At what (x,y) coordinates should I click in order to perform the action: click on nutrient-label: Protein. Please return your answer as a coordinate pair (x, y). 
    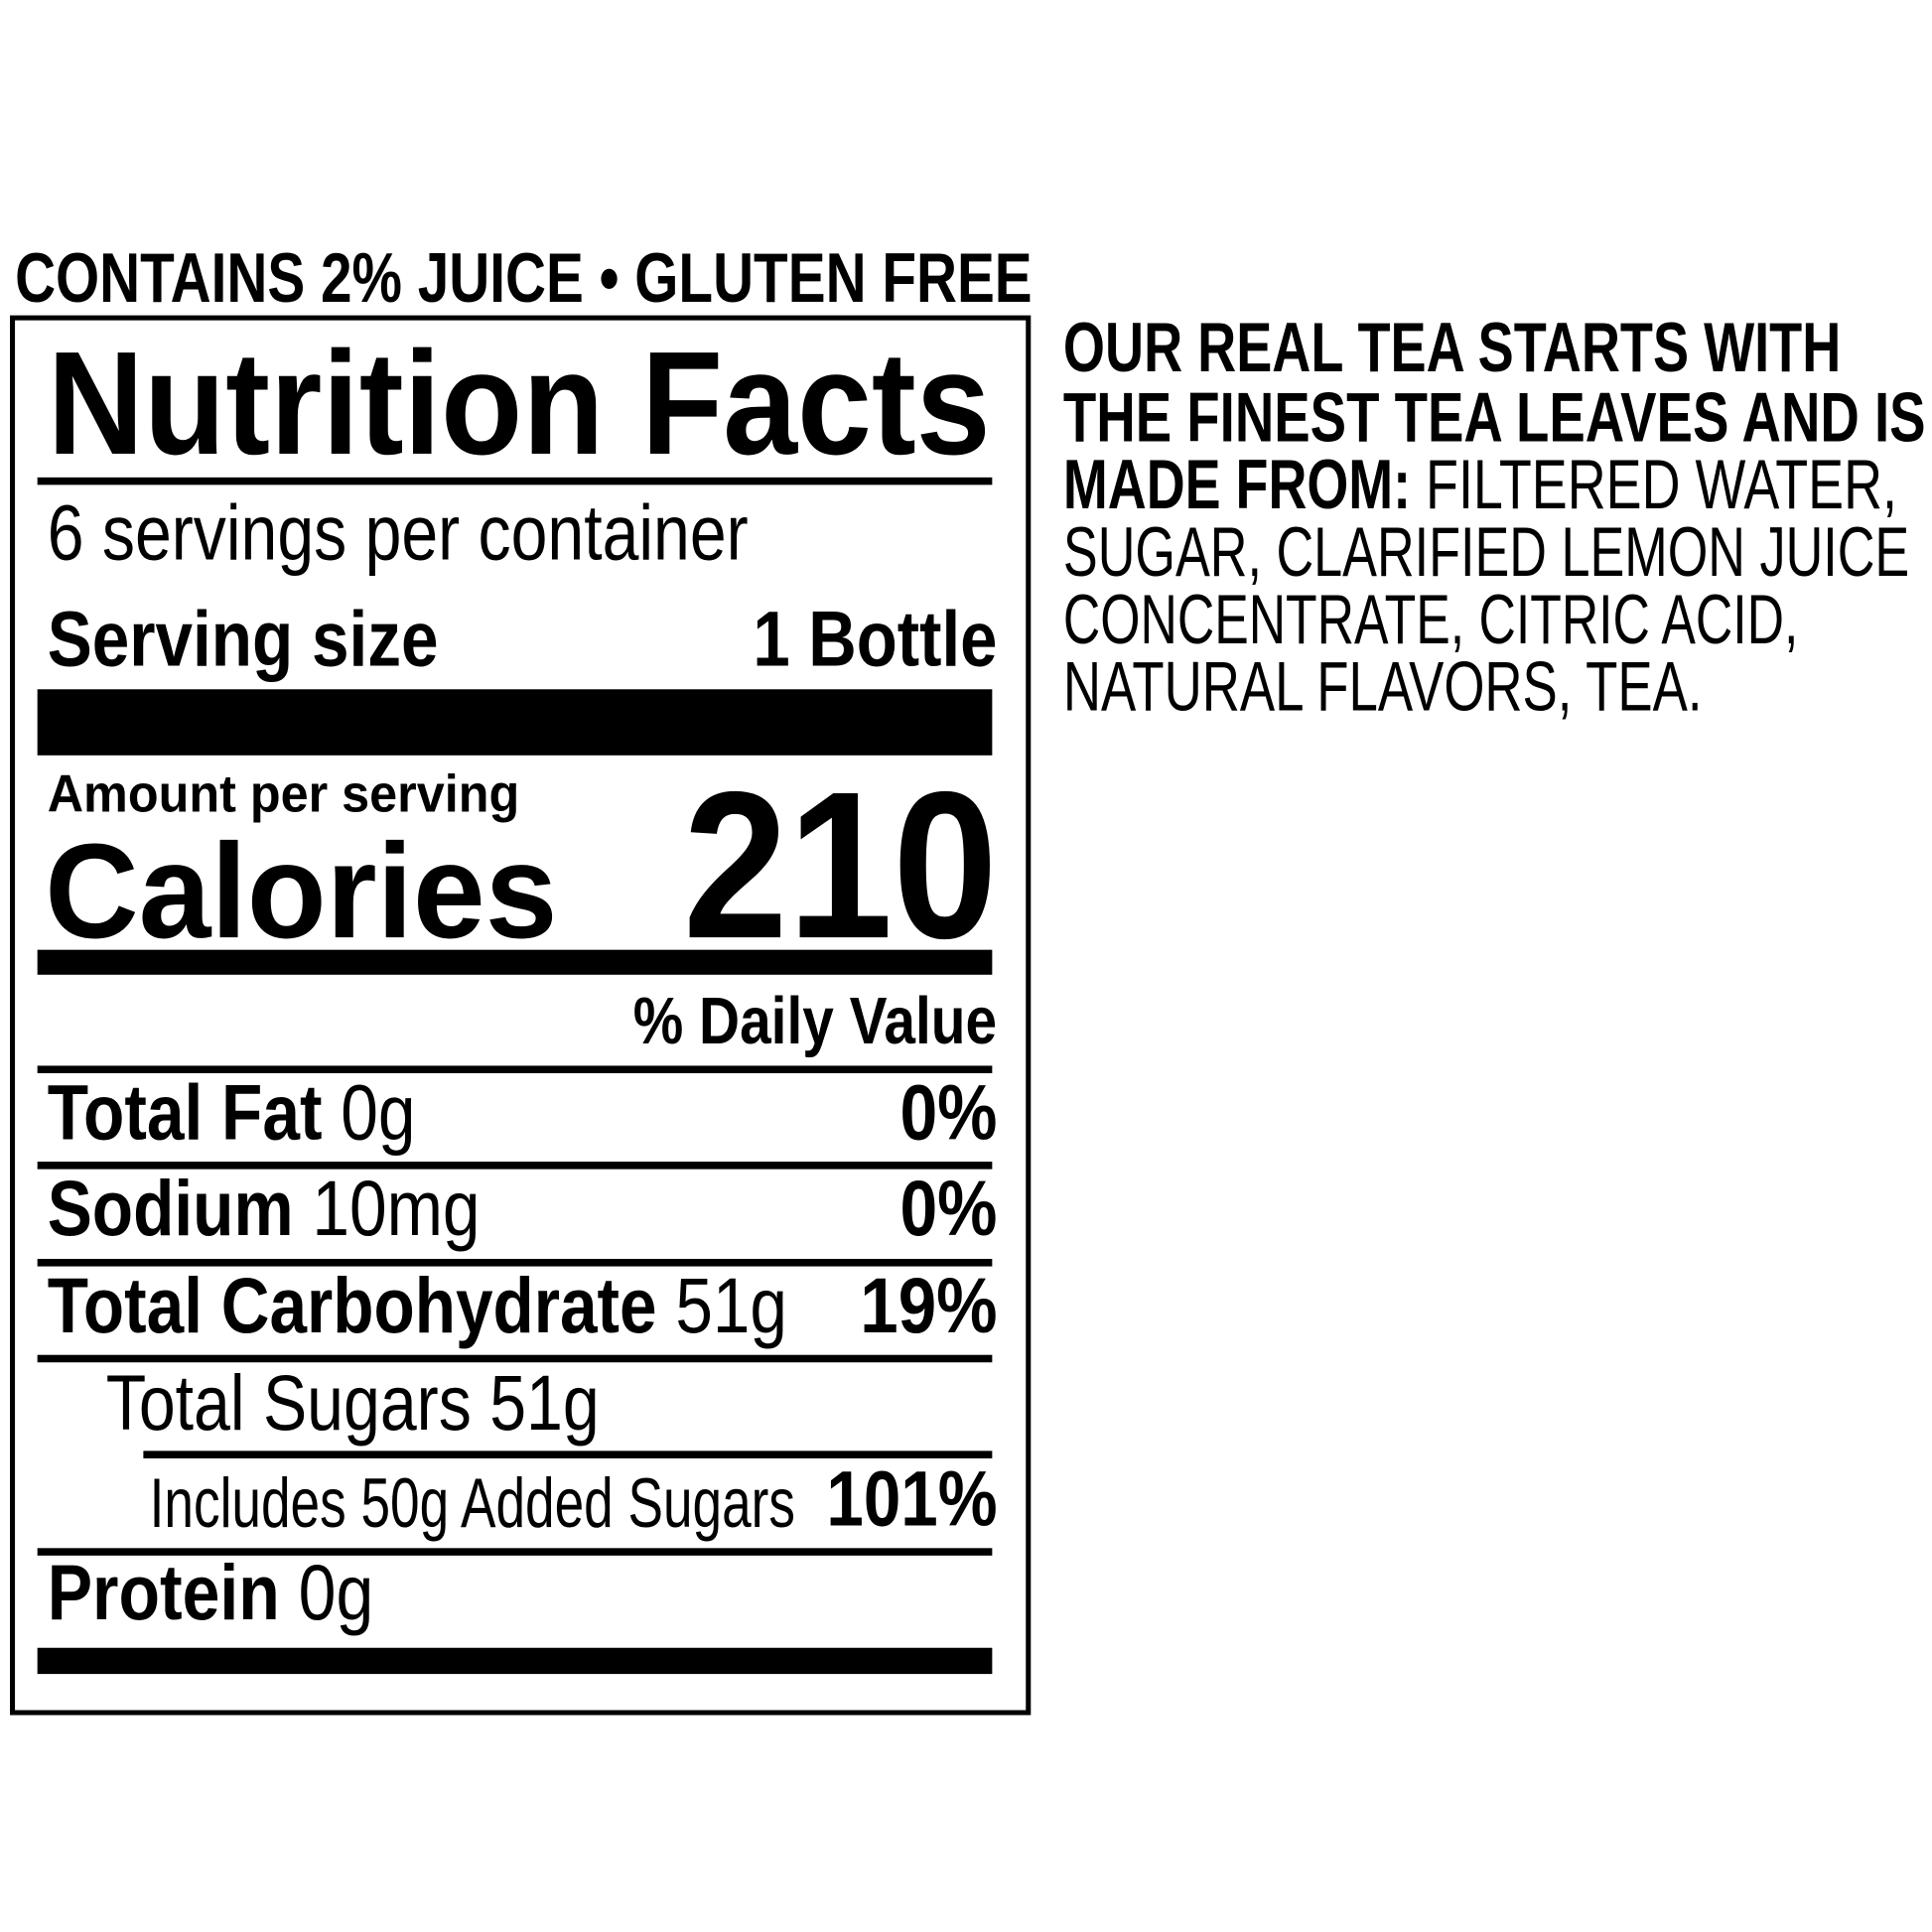
    Looking at the image, I should click on (163, 1593).